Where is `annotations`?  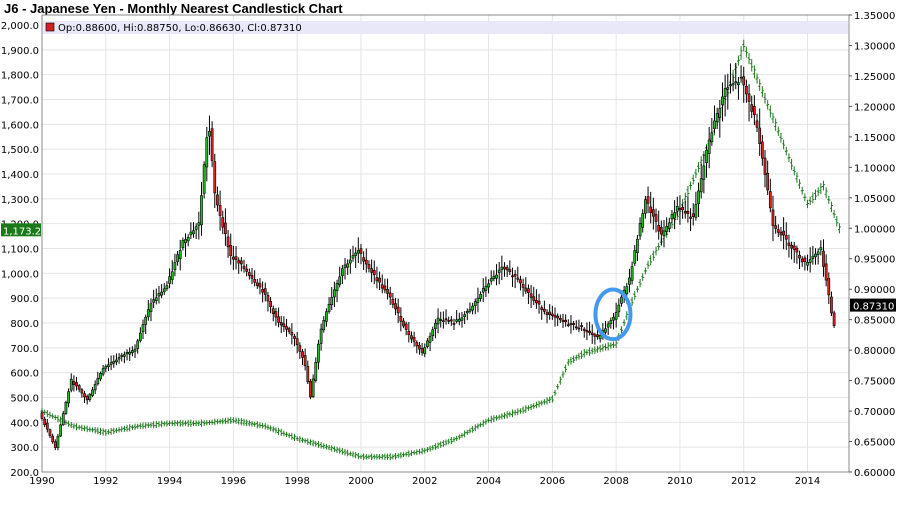 annotations is located at coordinates (613, 314).